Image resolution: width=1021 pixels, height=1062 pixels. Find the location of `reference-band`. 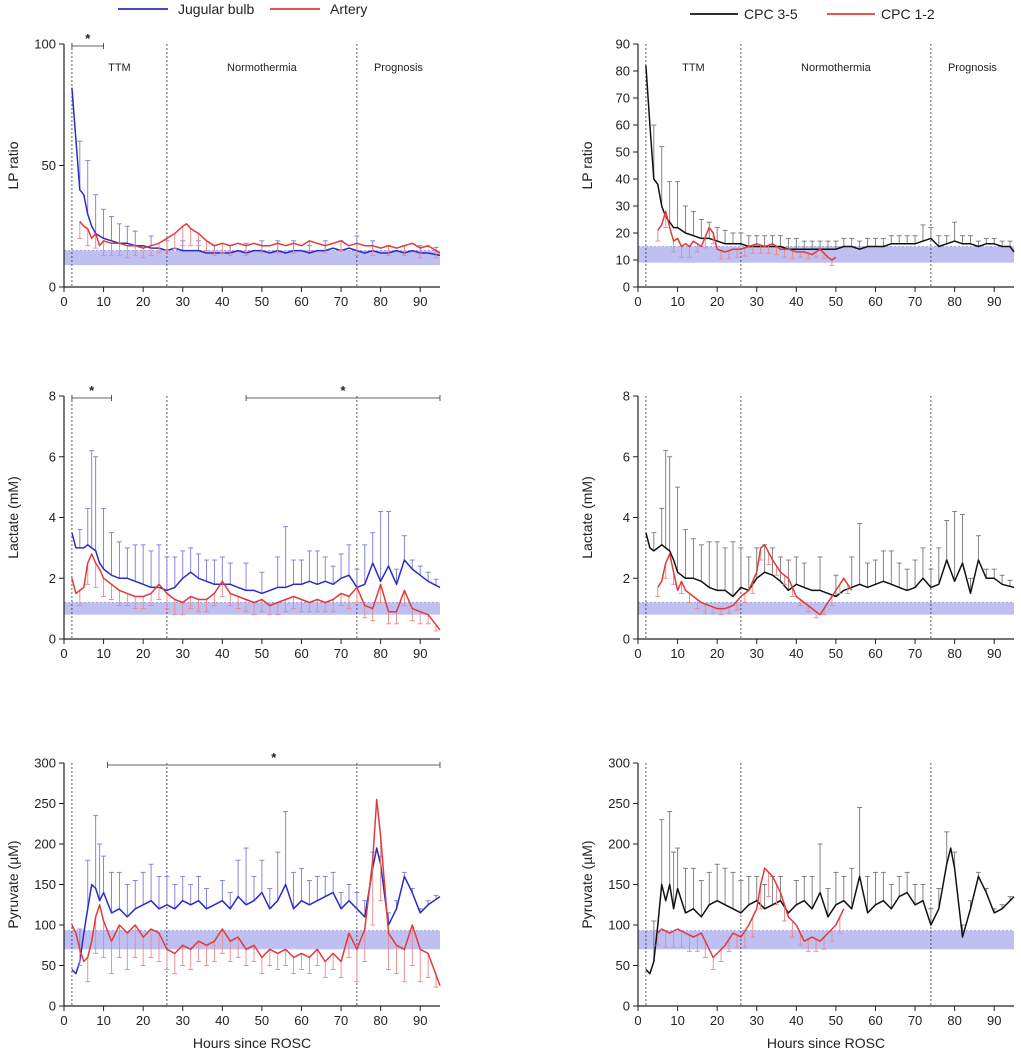

reference-band is located at coordinates (826, 940).